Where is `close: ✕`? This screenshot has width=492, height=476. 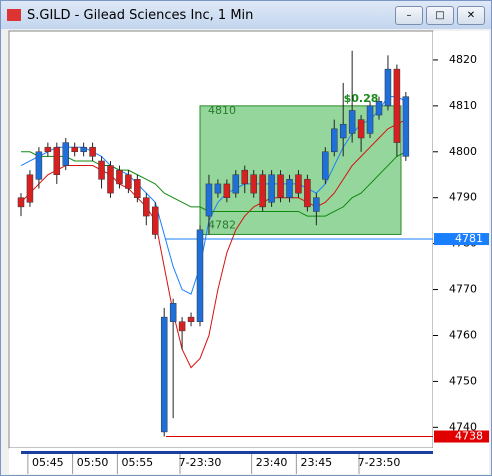
close: ✕ is located at coordinates (471, 15).